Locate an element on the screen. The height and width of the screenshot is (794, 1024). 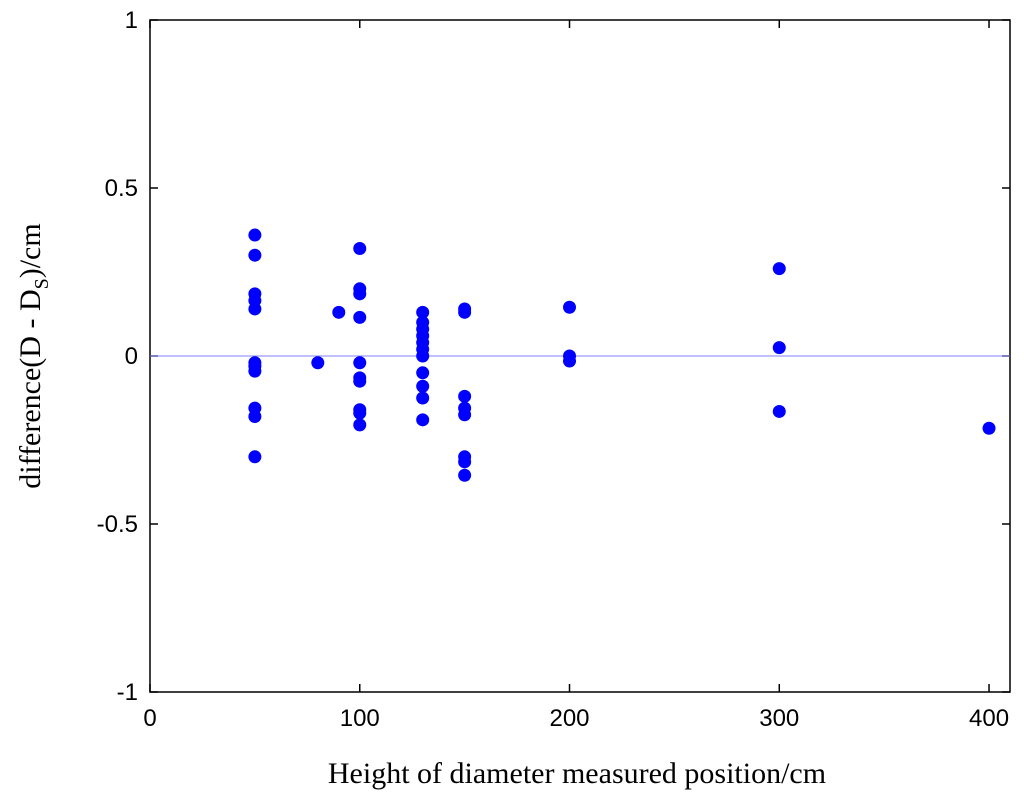
y-axis-title-subscript: S is located at coordinates (42, 283).